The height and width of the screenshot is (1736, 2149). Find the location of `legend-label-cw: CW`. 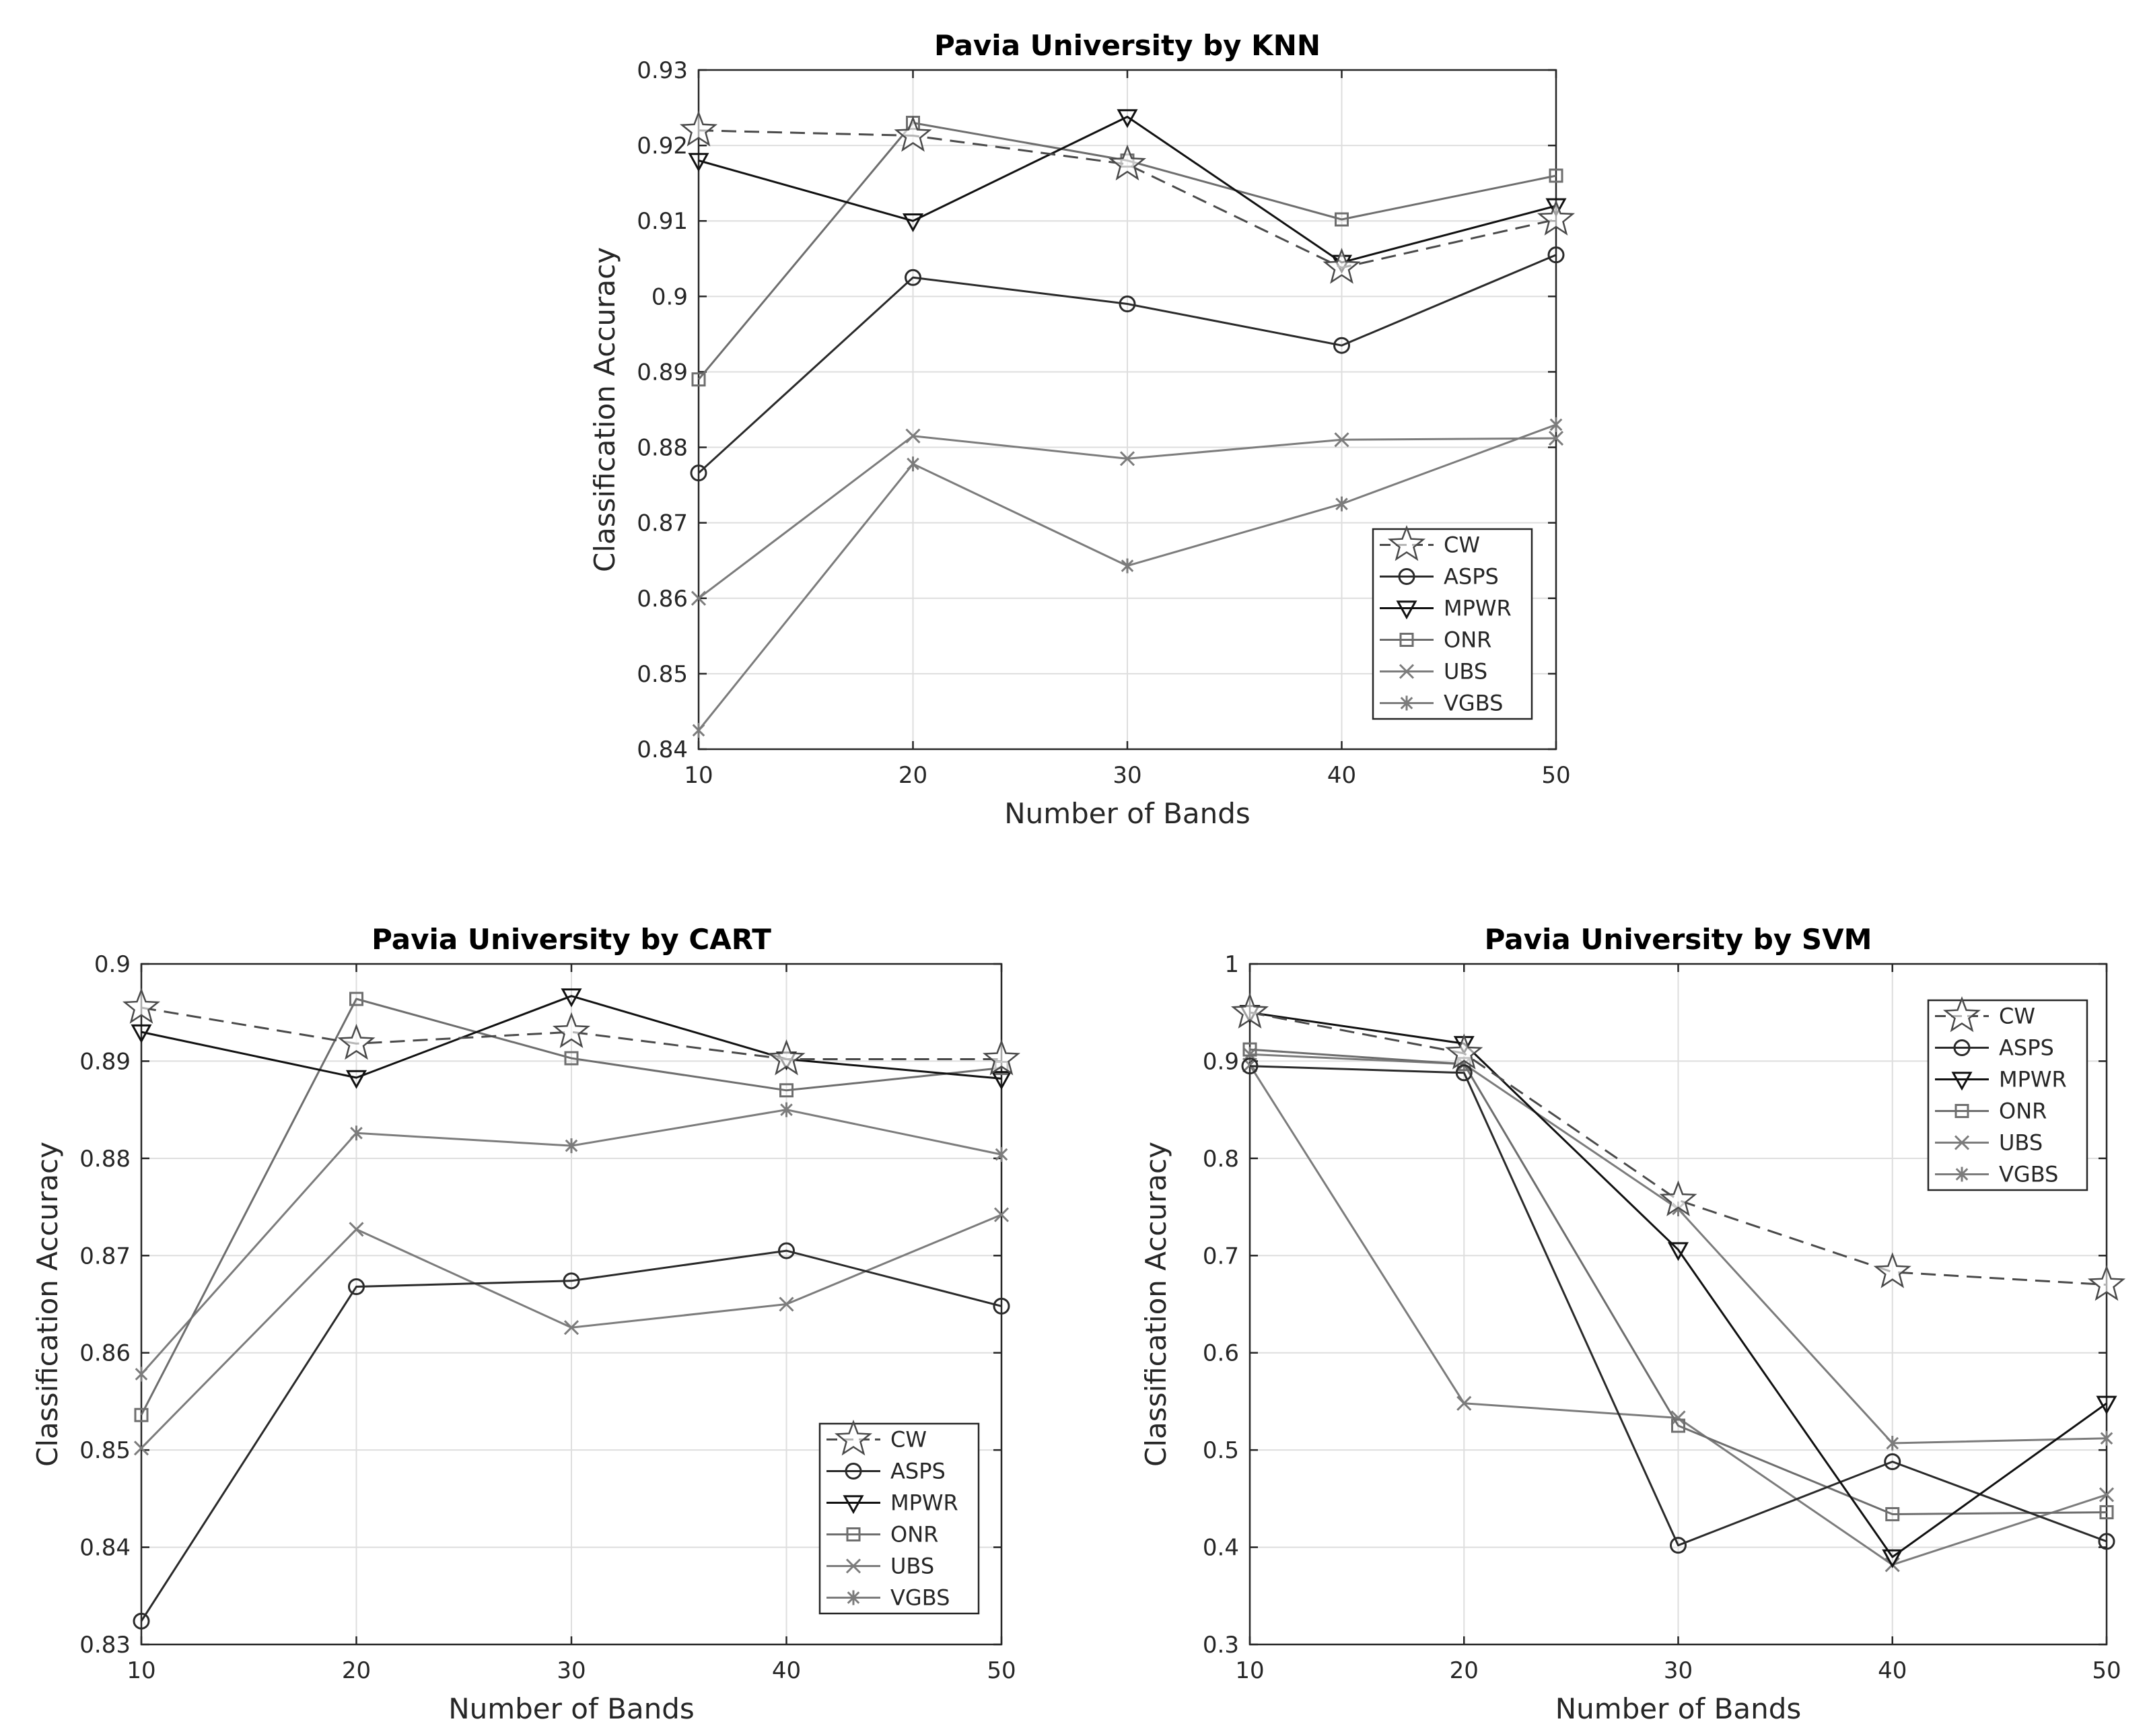

legend-label-cw: CW is located at coordinates (2017, 1016).